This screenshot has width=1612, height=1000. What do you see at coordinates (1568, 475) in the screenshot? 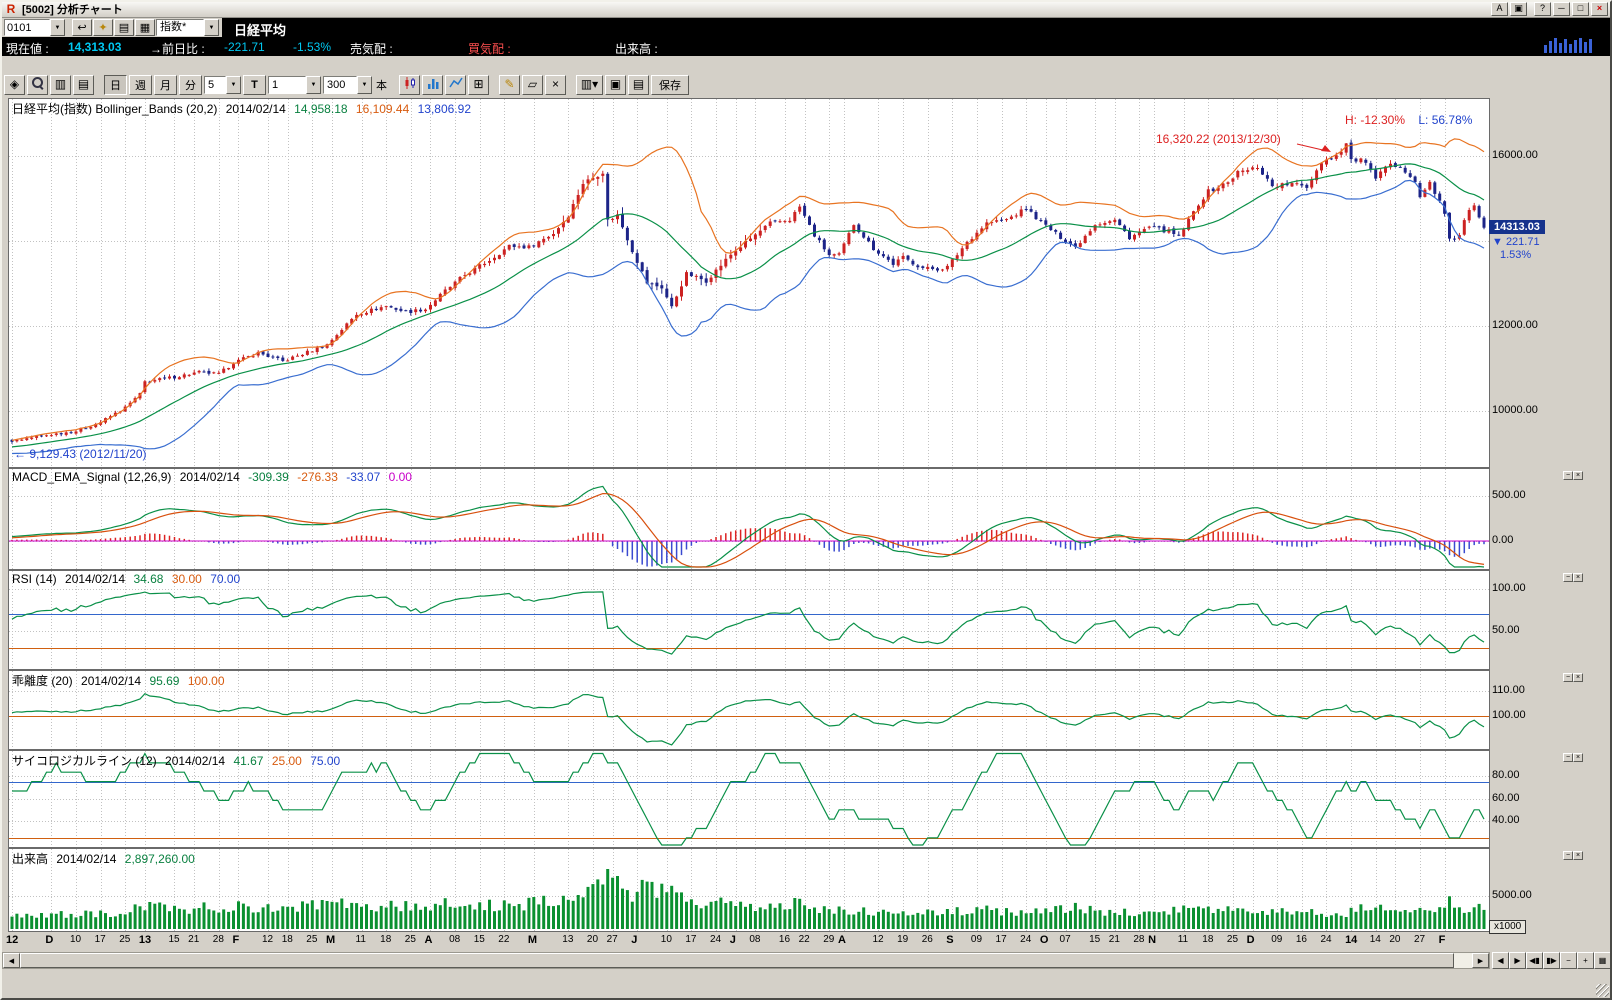
I see `macd-panel-collapse-button: −` at bounding box center [1568, 475].